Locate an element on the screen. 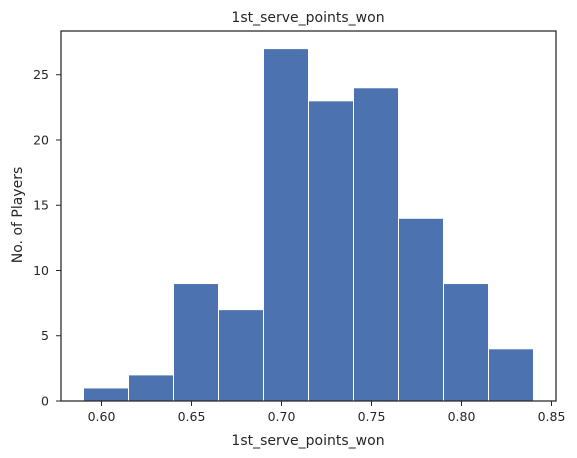 The width and height of the screenshot is (577, 458). y-tick-label-3: 10 is located at coordinates (41, 270).